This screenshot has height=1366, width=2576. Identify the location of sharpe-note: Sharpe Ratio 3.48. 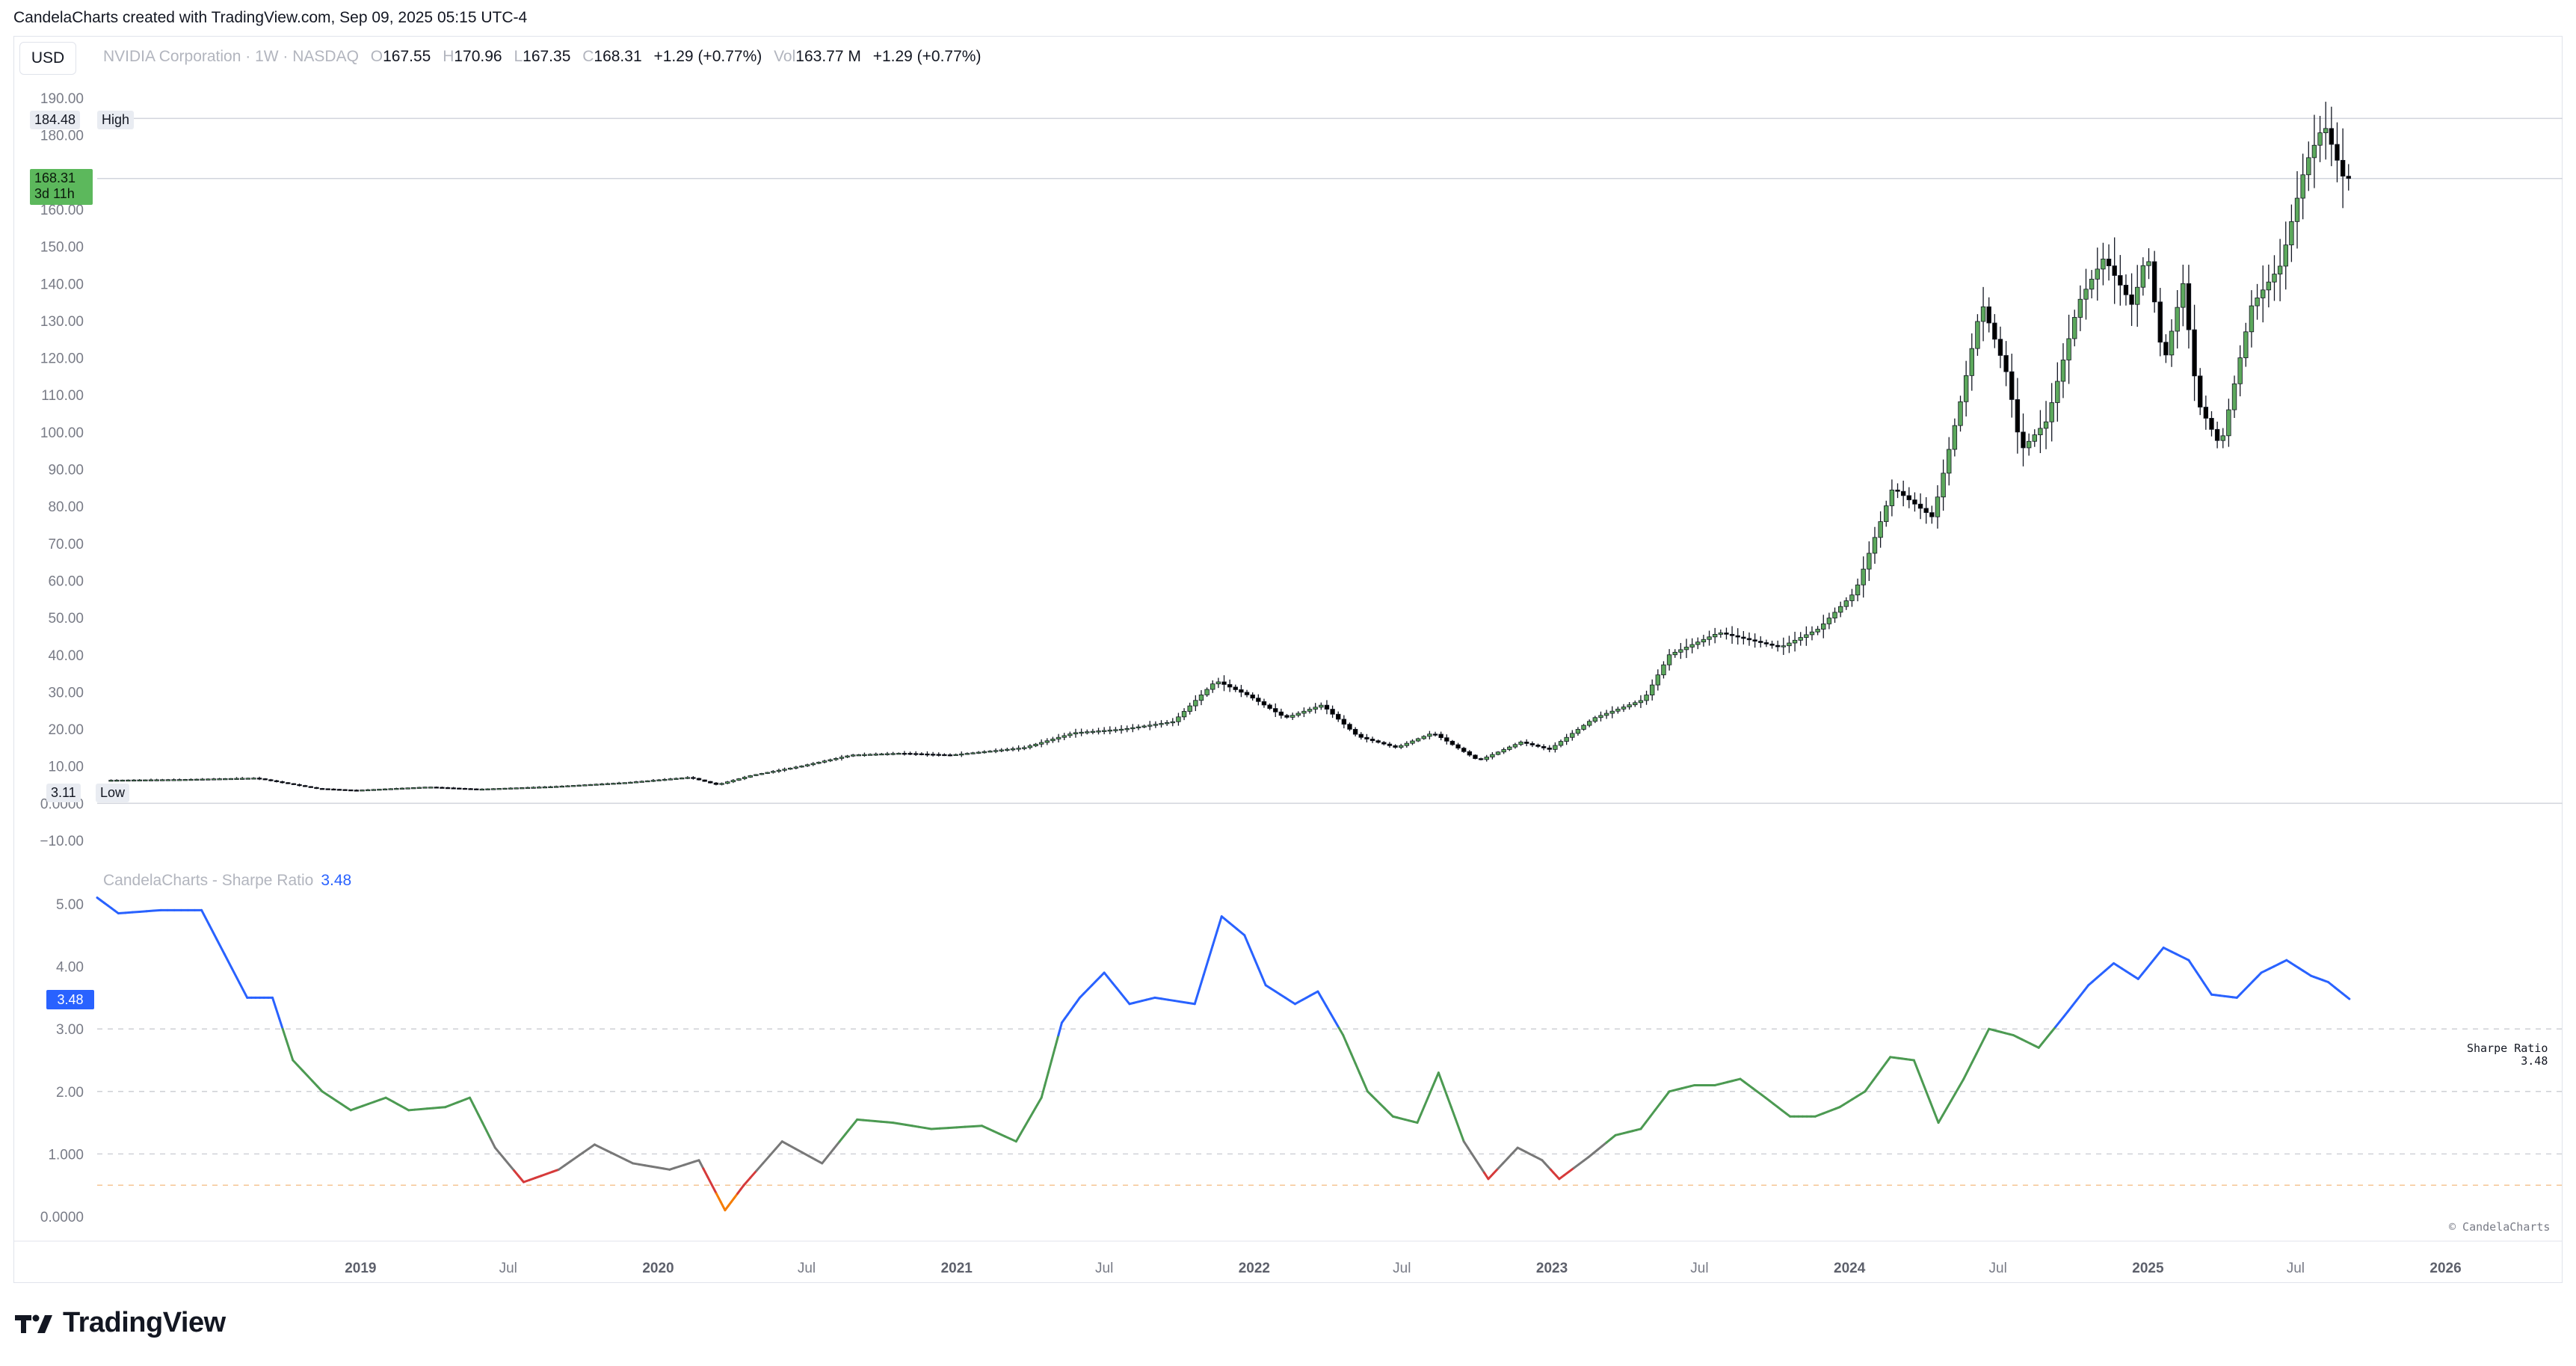
(2507, 1055).